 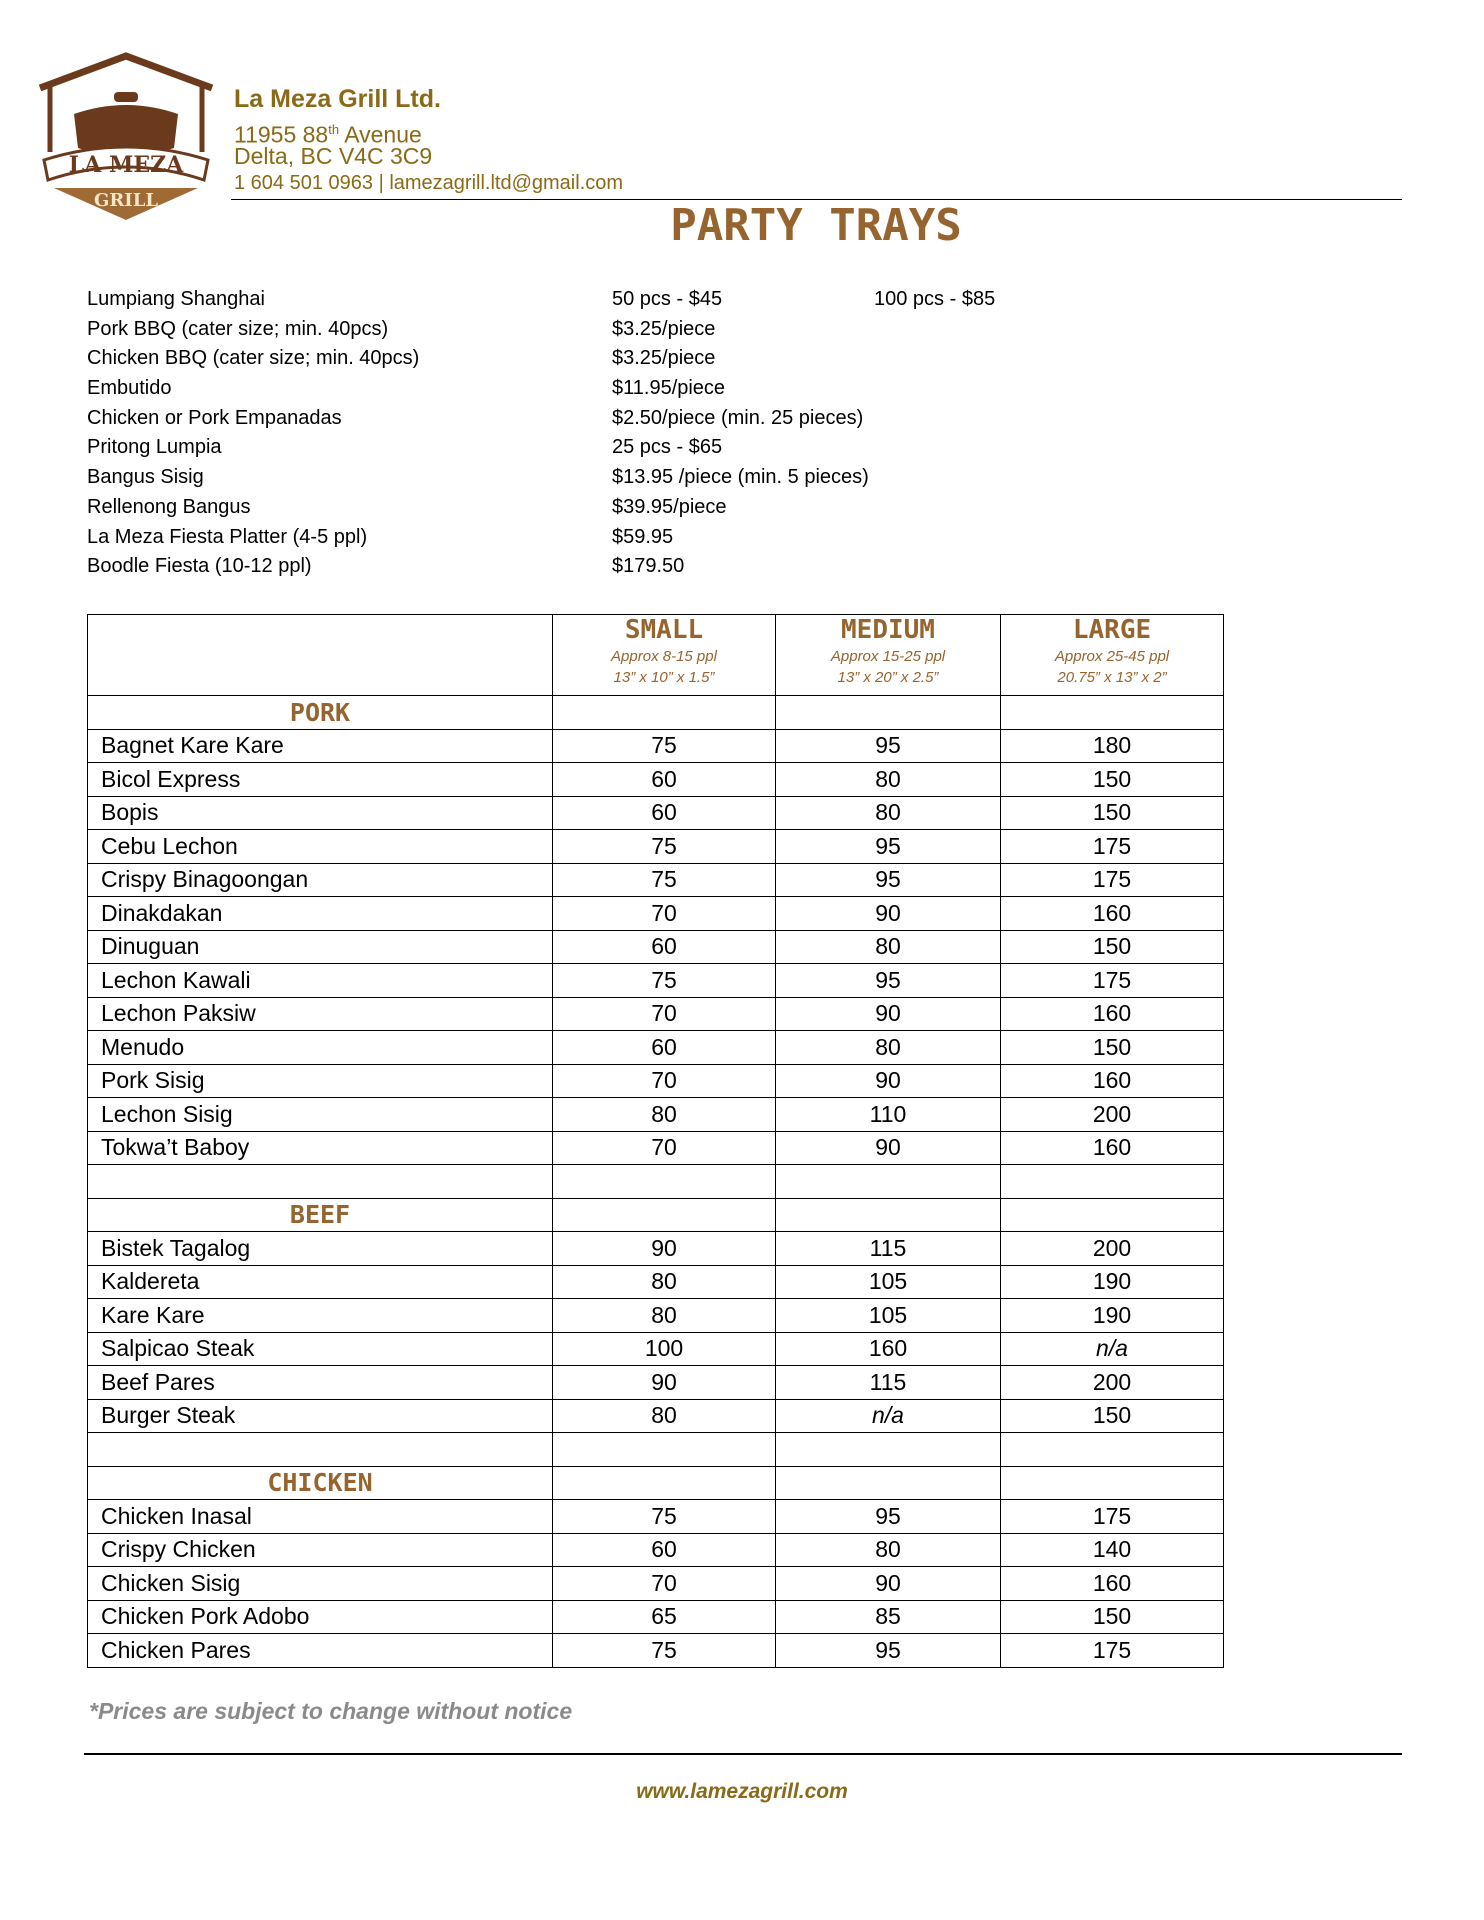 What do you see at coordinates (664, 630) in the screenshot?
I see `column-title: SMALL` at bounding box center [664, 630].